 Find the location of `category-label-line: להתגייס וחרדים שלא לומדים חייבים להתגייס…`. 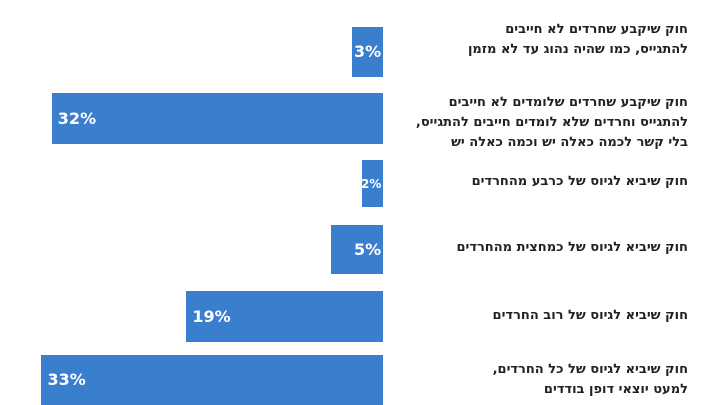

category-label-line: להתגייס וחרדים שלא לומדים חייבים להתגייס… is located at coordinates (551, 122).